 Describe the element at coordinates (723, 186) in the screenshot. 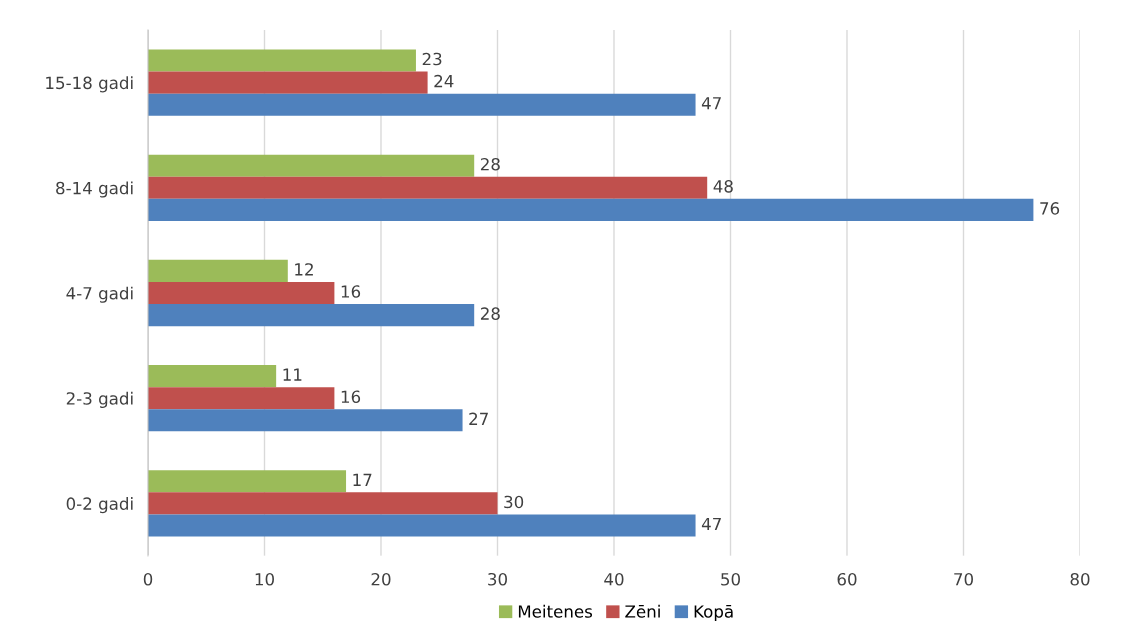

I see `data-label: 48` at that location.